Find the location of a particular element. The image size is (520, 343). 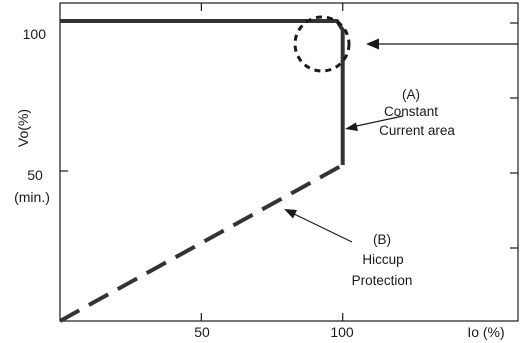

annotation-b-arrow-line is located at coordinates (322, 227).